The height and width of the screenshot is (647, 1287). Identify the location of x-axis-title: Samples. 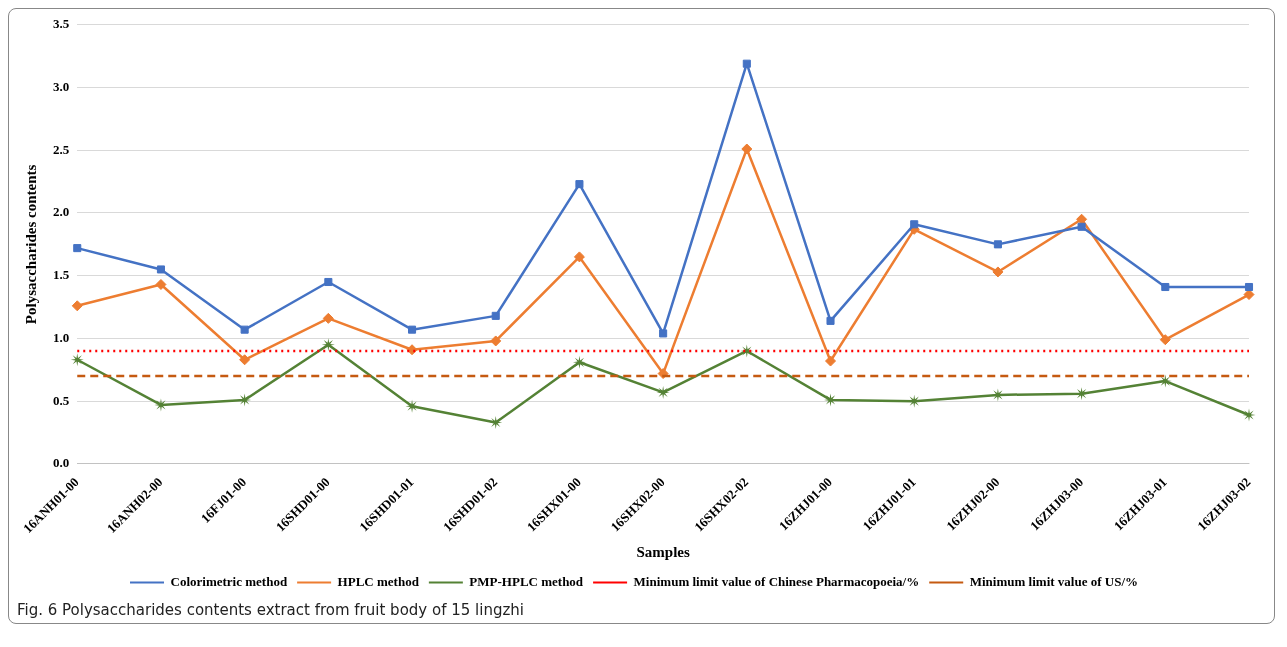
(663, 551).